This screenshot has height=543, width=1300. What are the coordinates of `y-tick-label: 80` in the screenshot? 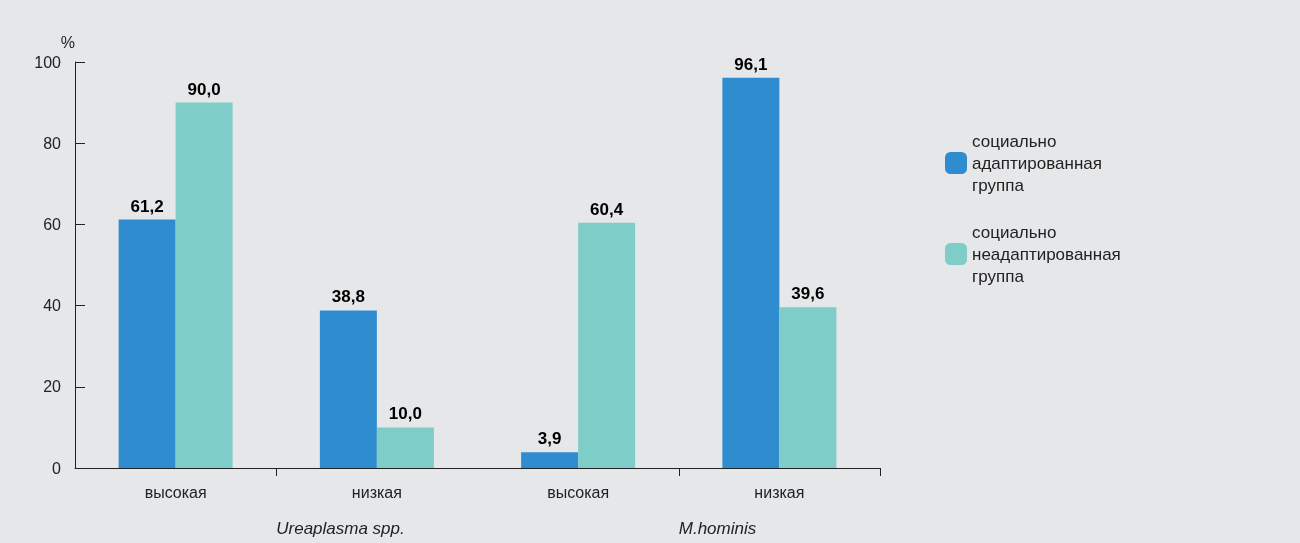 It's located at (52, 143).